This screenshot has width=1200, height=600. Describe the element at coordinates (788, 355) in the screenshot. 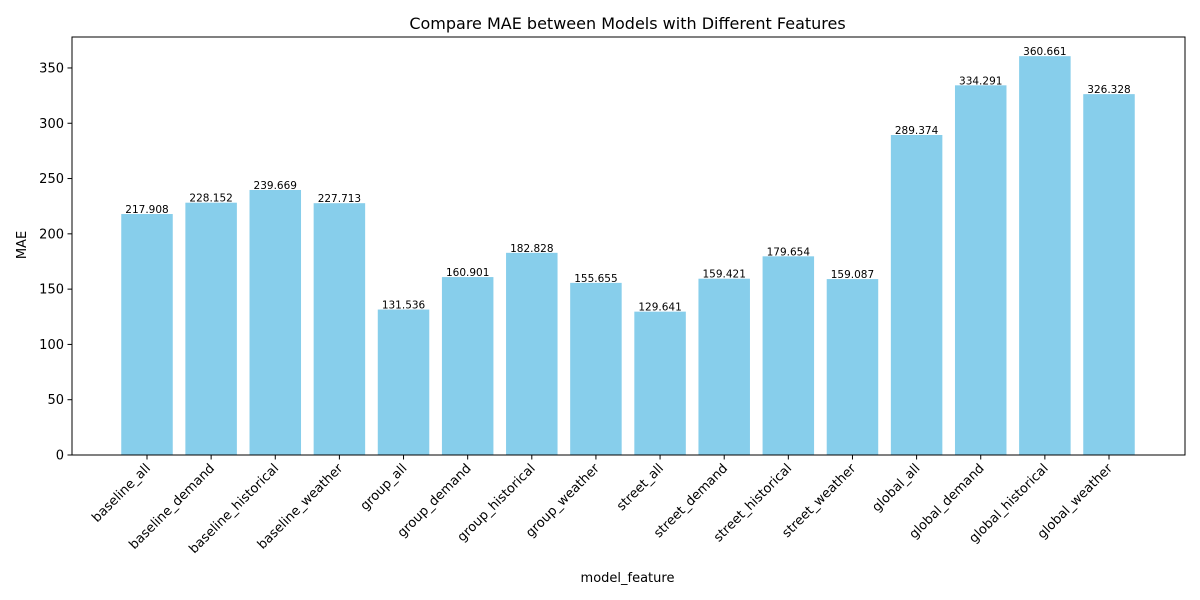

I see `bar-street_historical` at that location.